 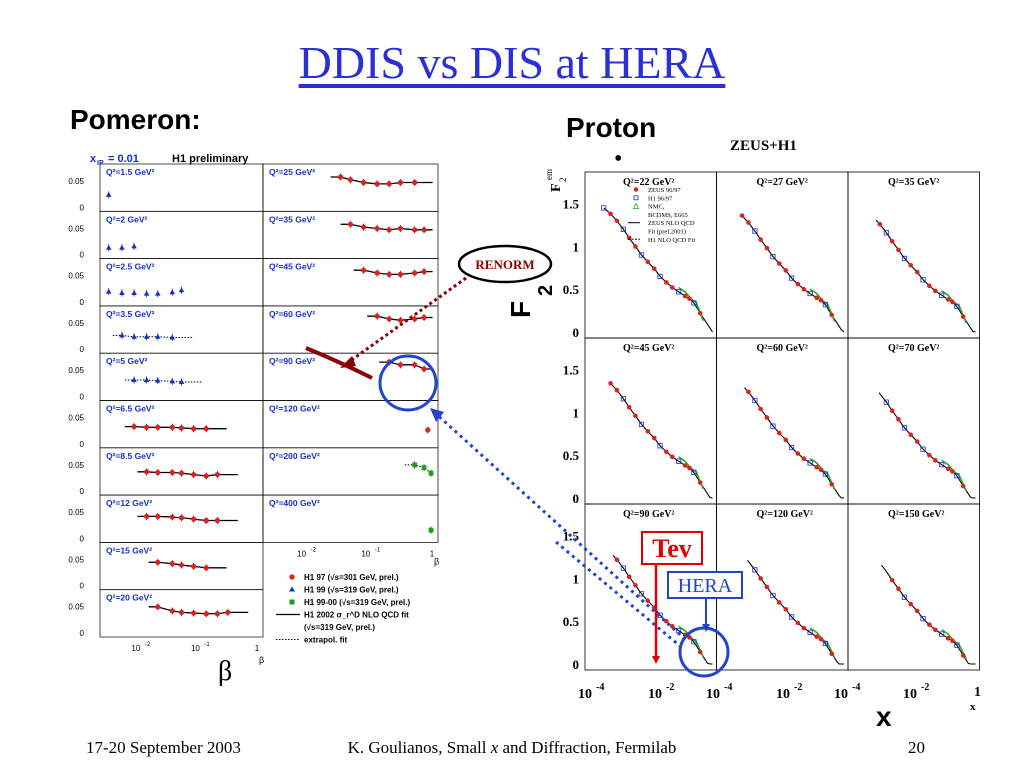 I want to click on pomeron-x-tick-exponent: -2, so click(x=148, y=645).